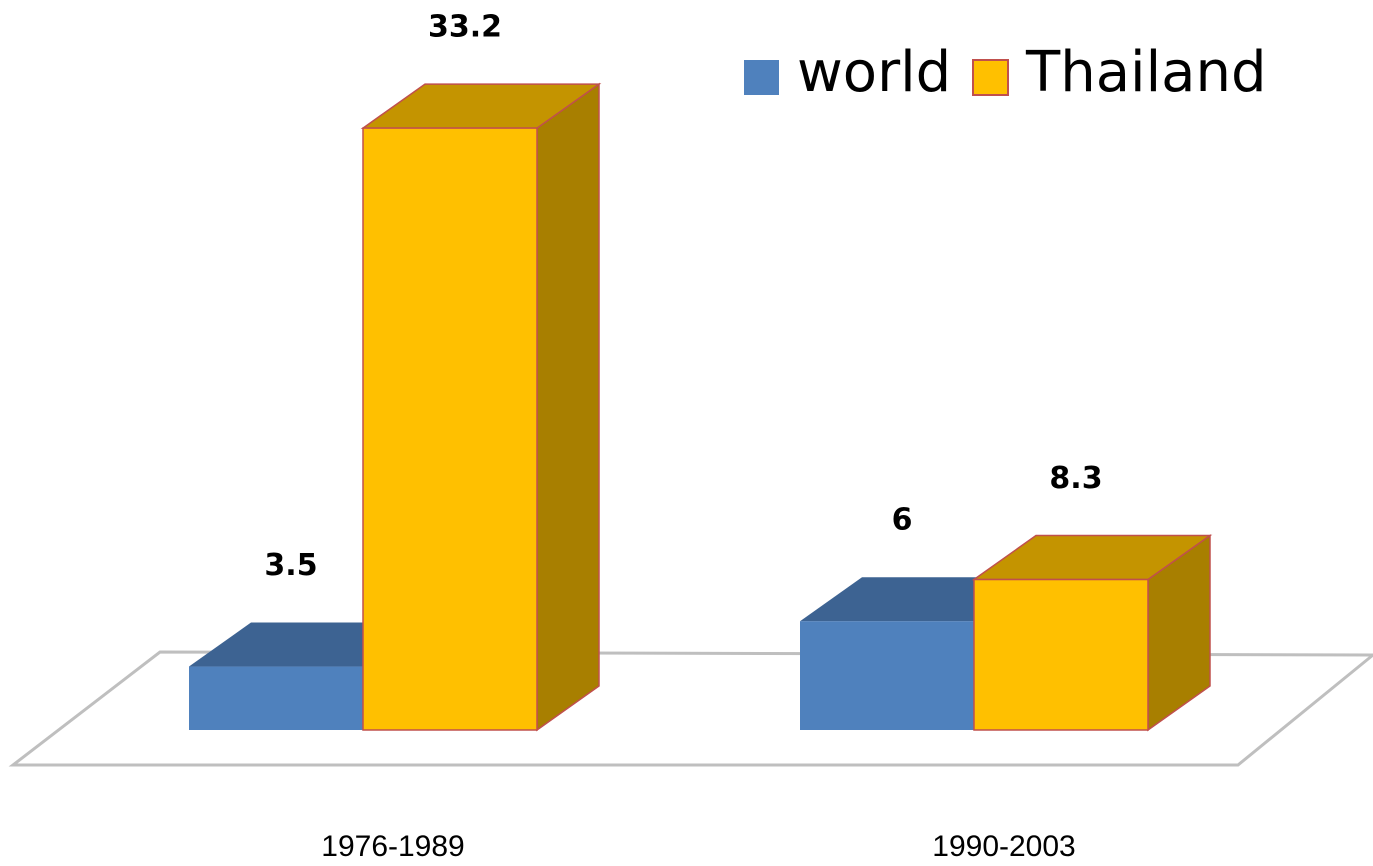 This screenshot has height=866, width=1373. What do you see at coordinates (902, 520) in the screenshot?
I see `value-label: 6` at bounding box center [902, 520].